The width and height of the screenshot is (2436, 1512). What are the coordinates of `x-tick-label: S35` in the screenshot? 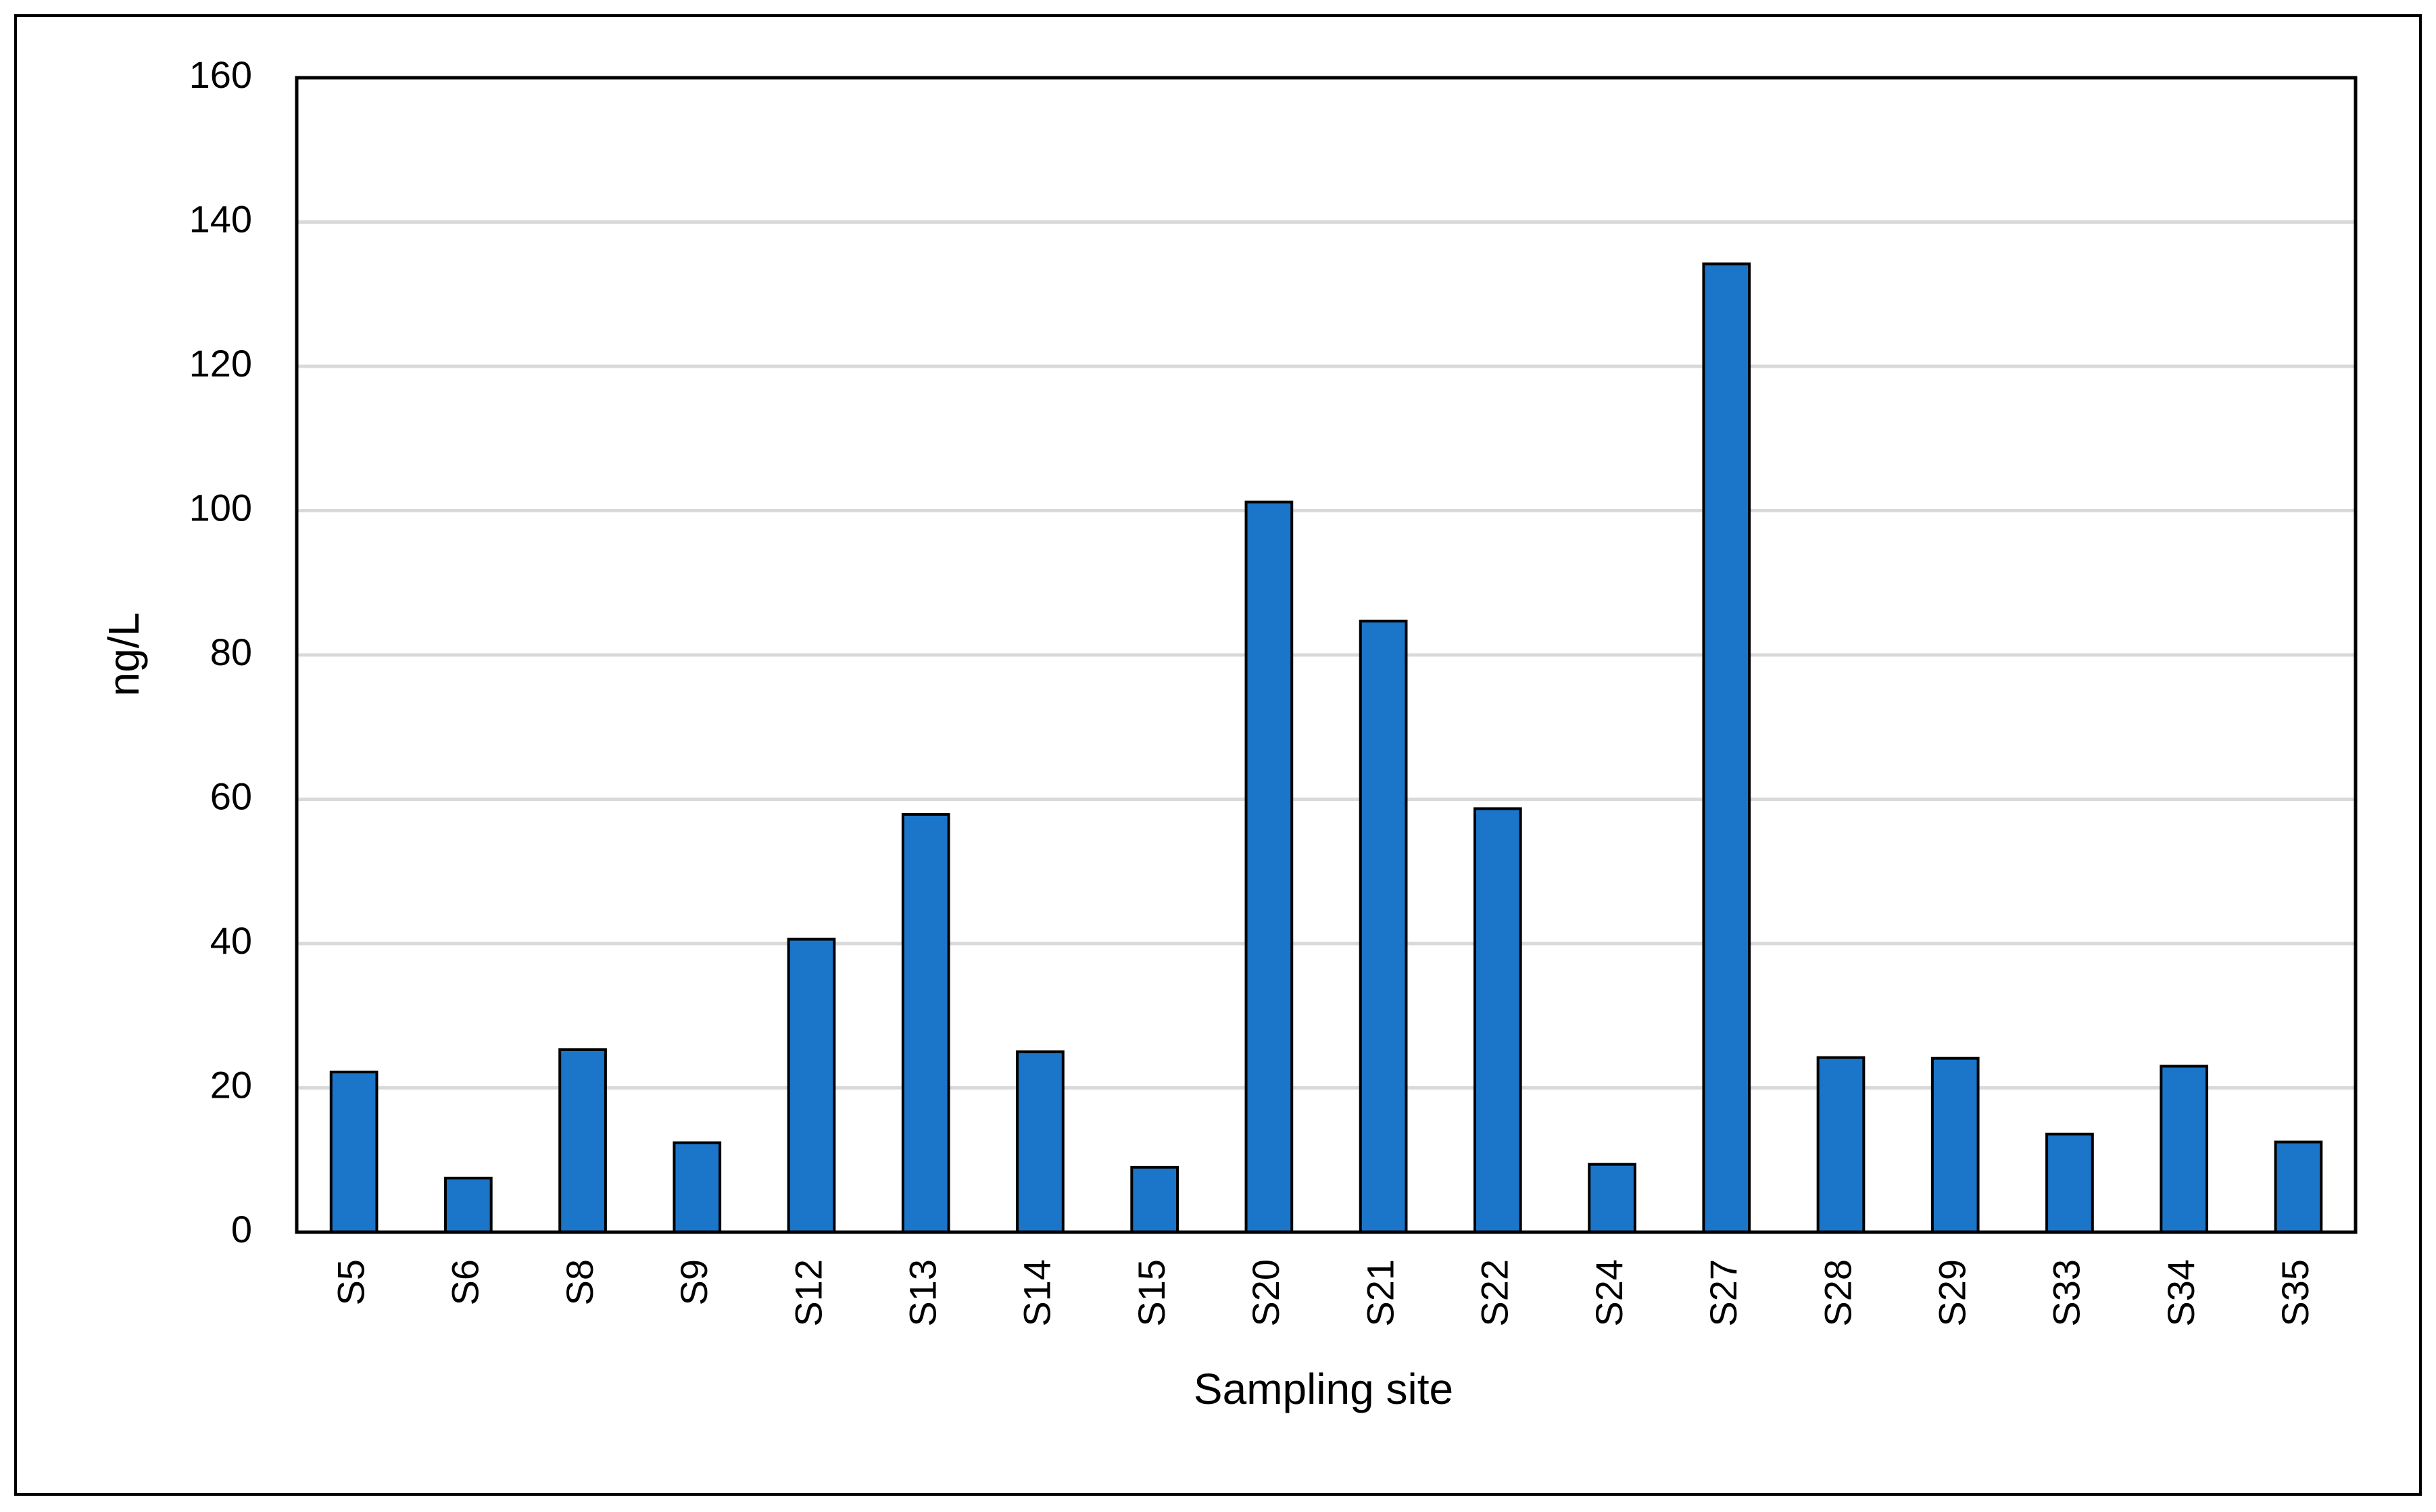 It's located at (2295, 1293).